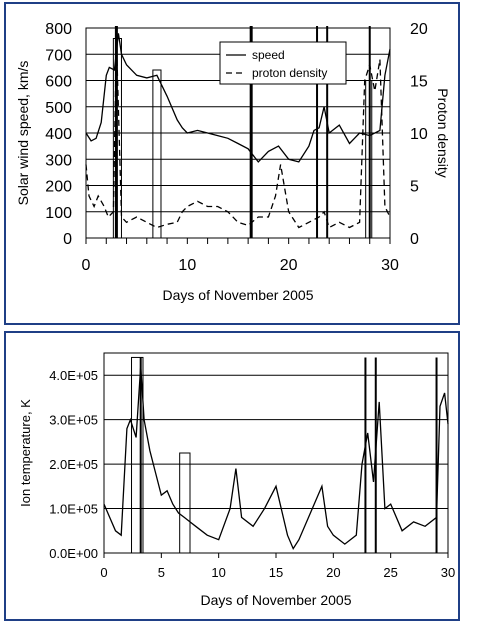 Image resolution: width=482 pixels, height=625 pixels. What do you see at coordinates (289, 73) in the screenshot?
I see `legend-label-density: proton density` at bounding box center [289, 73].